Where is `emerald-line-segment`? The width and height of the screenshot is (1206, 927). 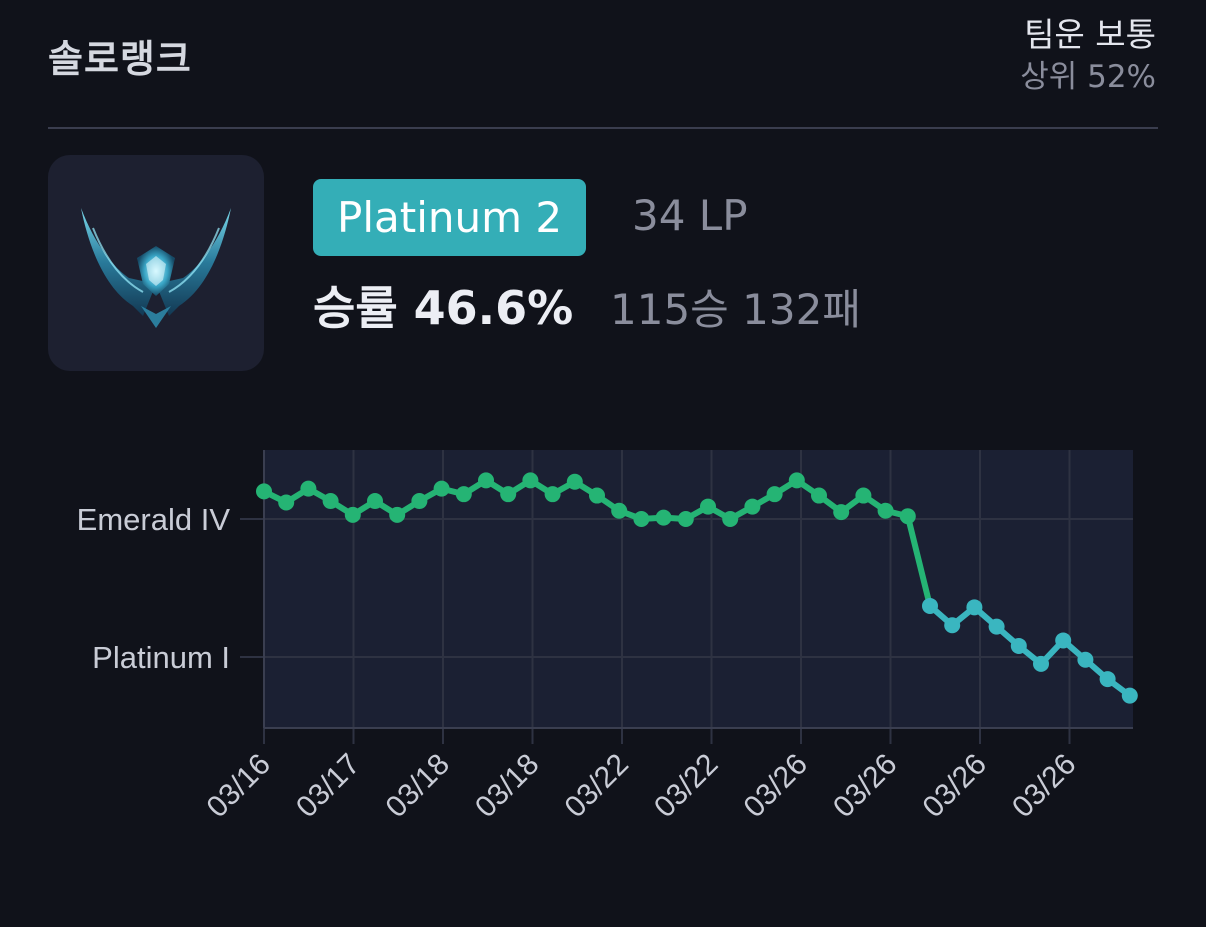 emerald-line-segment is located at coordinates (918, 561).